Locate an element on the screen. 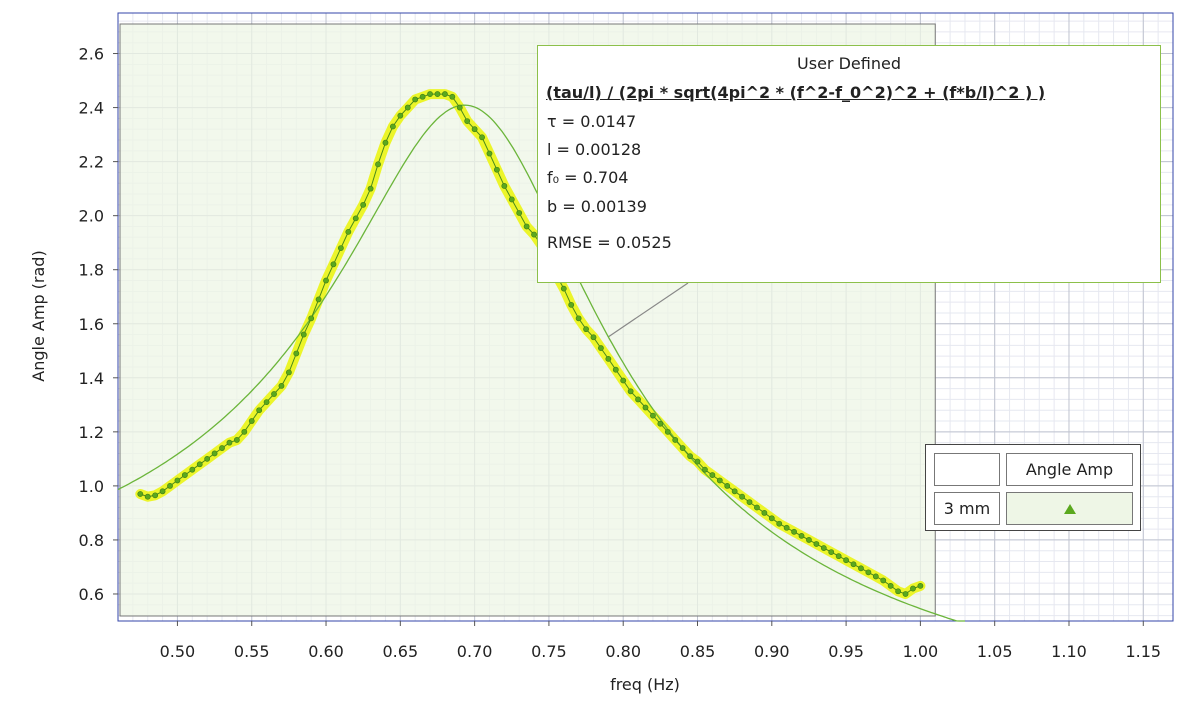 This screenshot has height=703, width=1190. fit-rmse: RMSE = 0.0525 is located at coordinates (609, 242).